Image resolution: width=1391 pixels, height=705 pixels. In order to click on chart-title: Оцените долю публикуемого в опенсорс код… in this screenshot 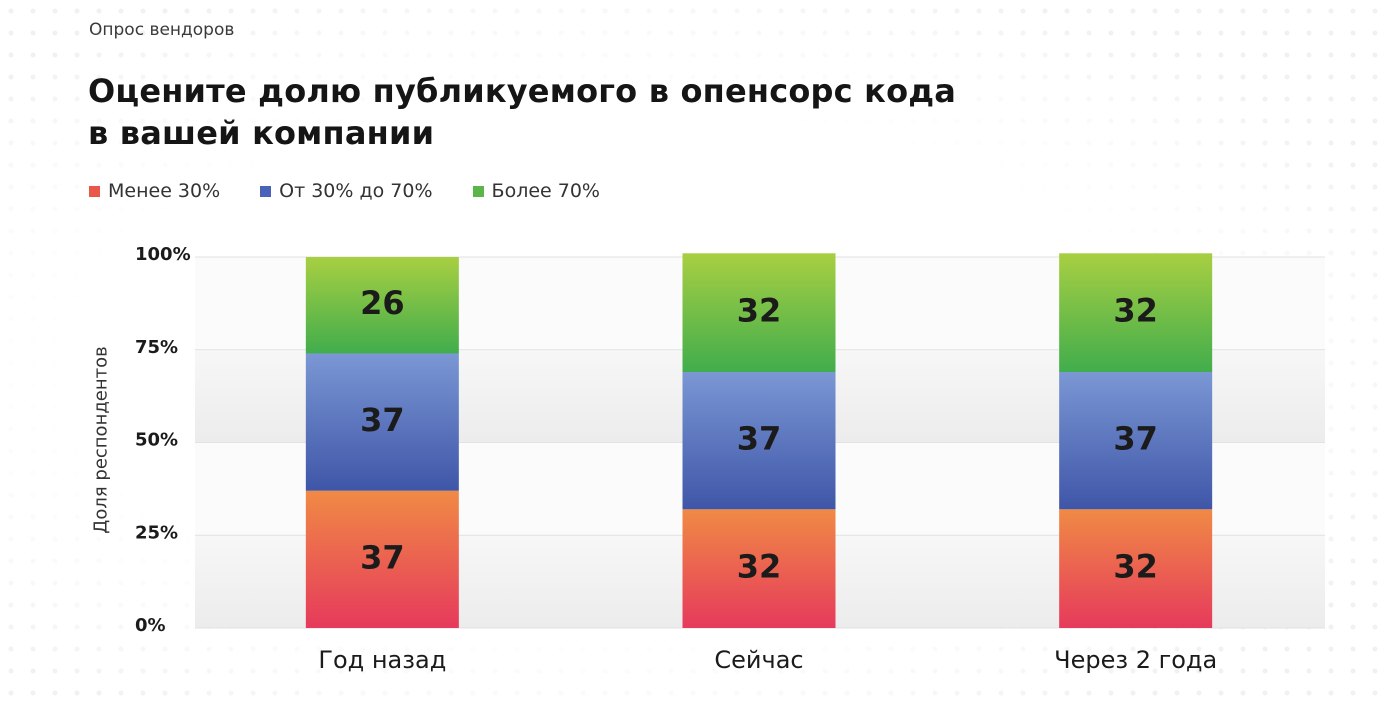, I will do `click(588, 112)`.